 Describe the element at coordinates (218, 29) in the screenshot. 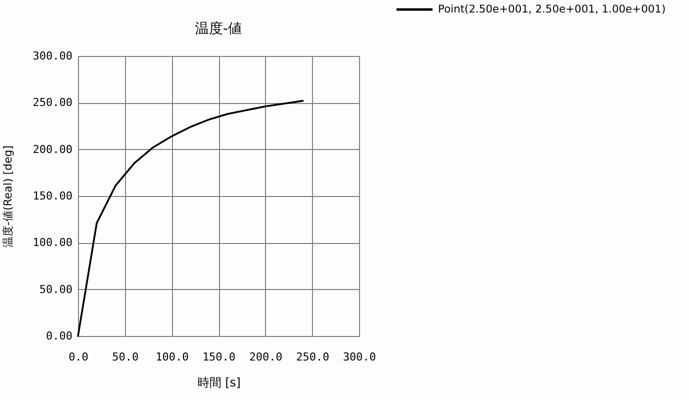

I see `chart-title: 温度-値` at that location.